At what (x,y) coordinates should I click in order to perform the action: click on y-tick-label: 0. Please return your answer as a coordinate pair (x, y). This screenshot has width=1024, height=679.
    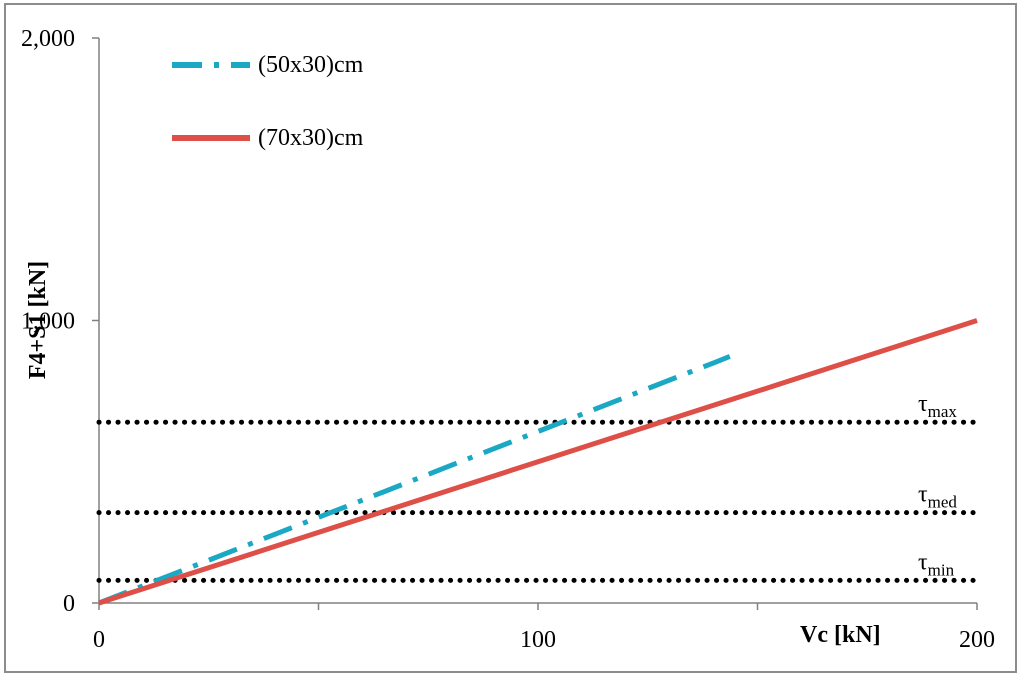
    Looking at the image, I should click on (69, 604).